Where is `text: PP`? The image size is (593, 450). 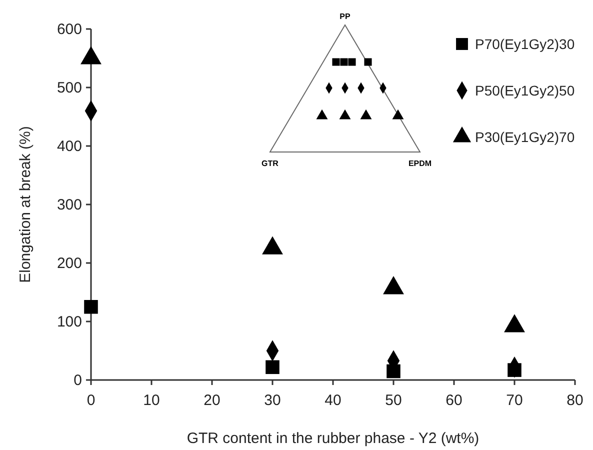
text: PP is located at coordinates (345, 16).